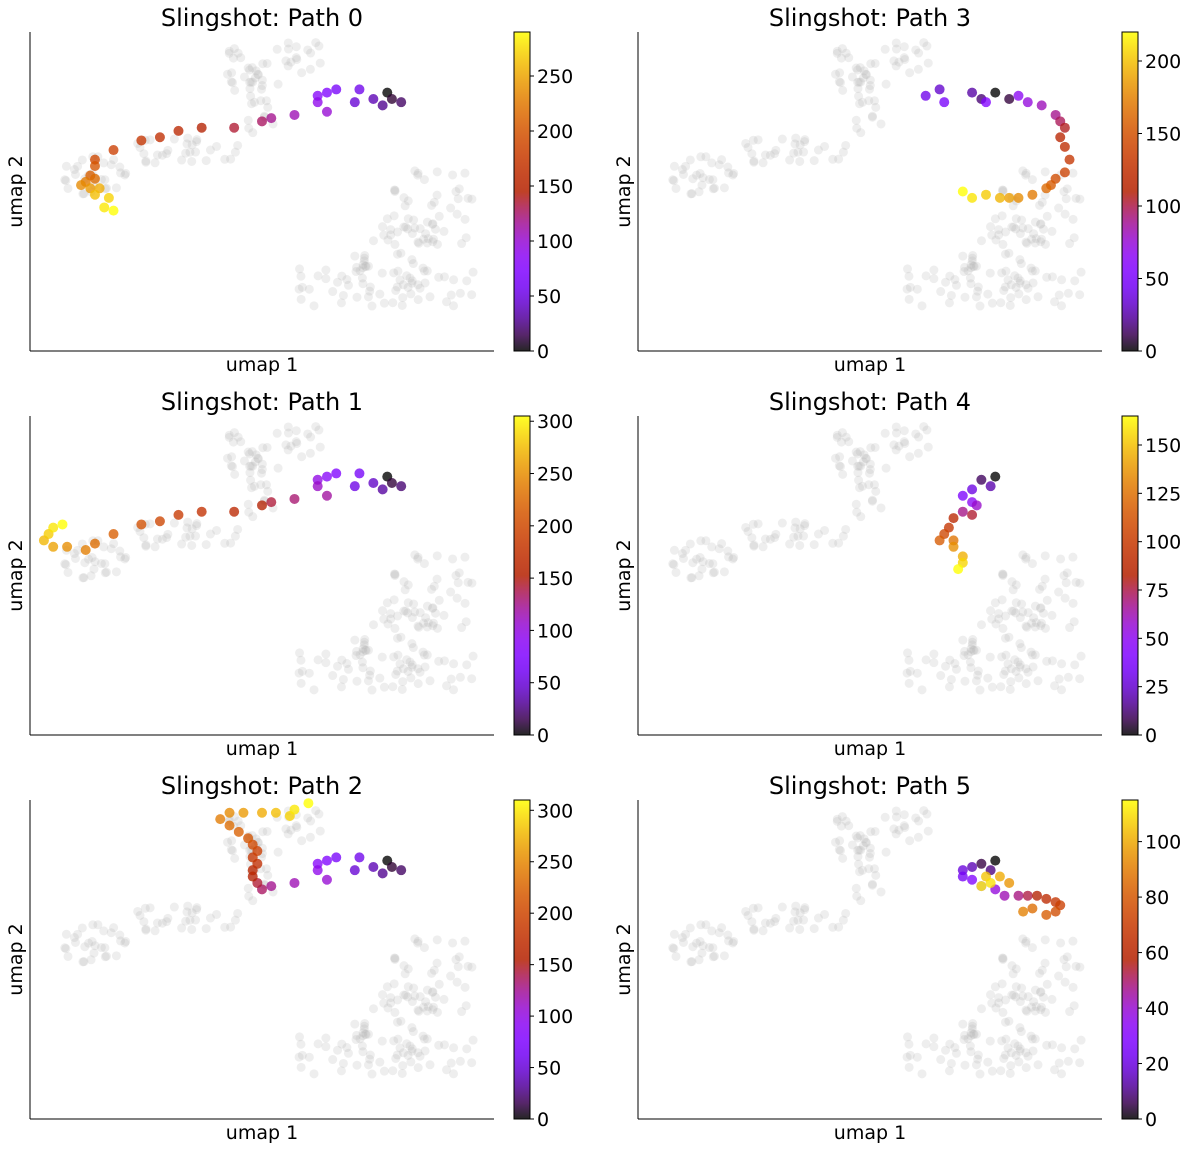 This screenshot has height=1149, width=1191. Describe the element at coordinates (1157, 1065) in the screenshot. I see `colorbar-tick-label: 20` at that location.